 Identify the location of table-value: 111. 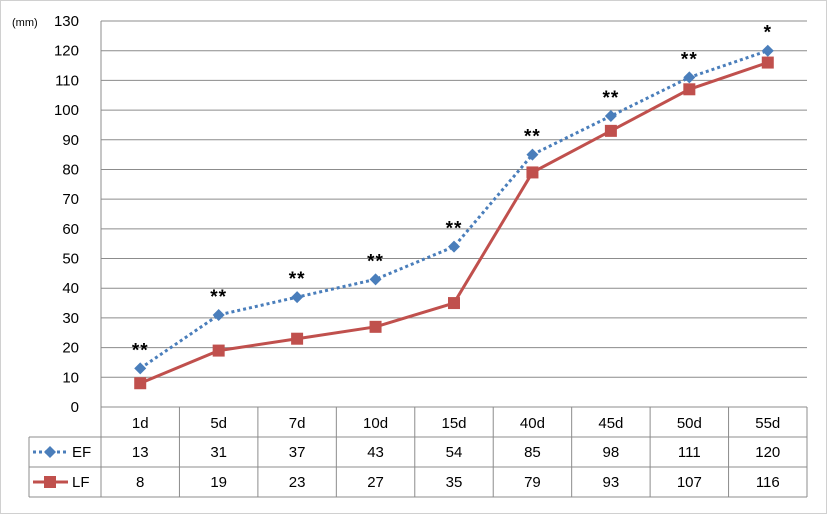
(689, 452).